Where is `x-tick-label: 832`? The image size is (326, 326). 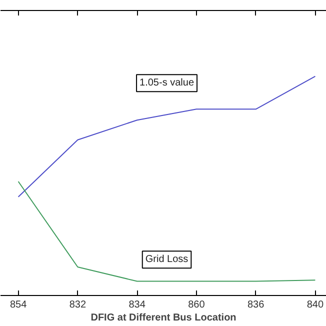 x-tick-label: 832 is located at coordinates (77, 305).